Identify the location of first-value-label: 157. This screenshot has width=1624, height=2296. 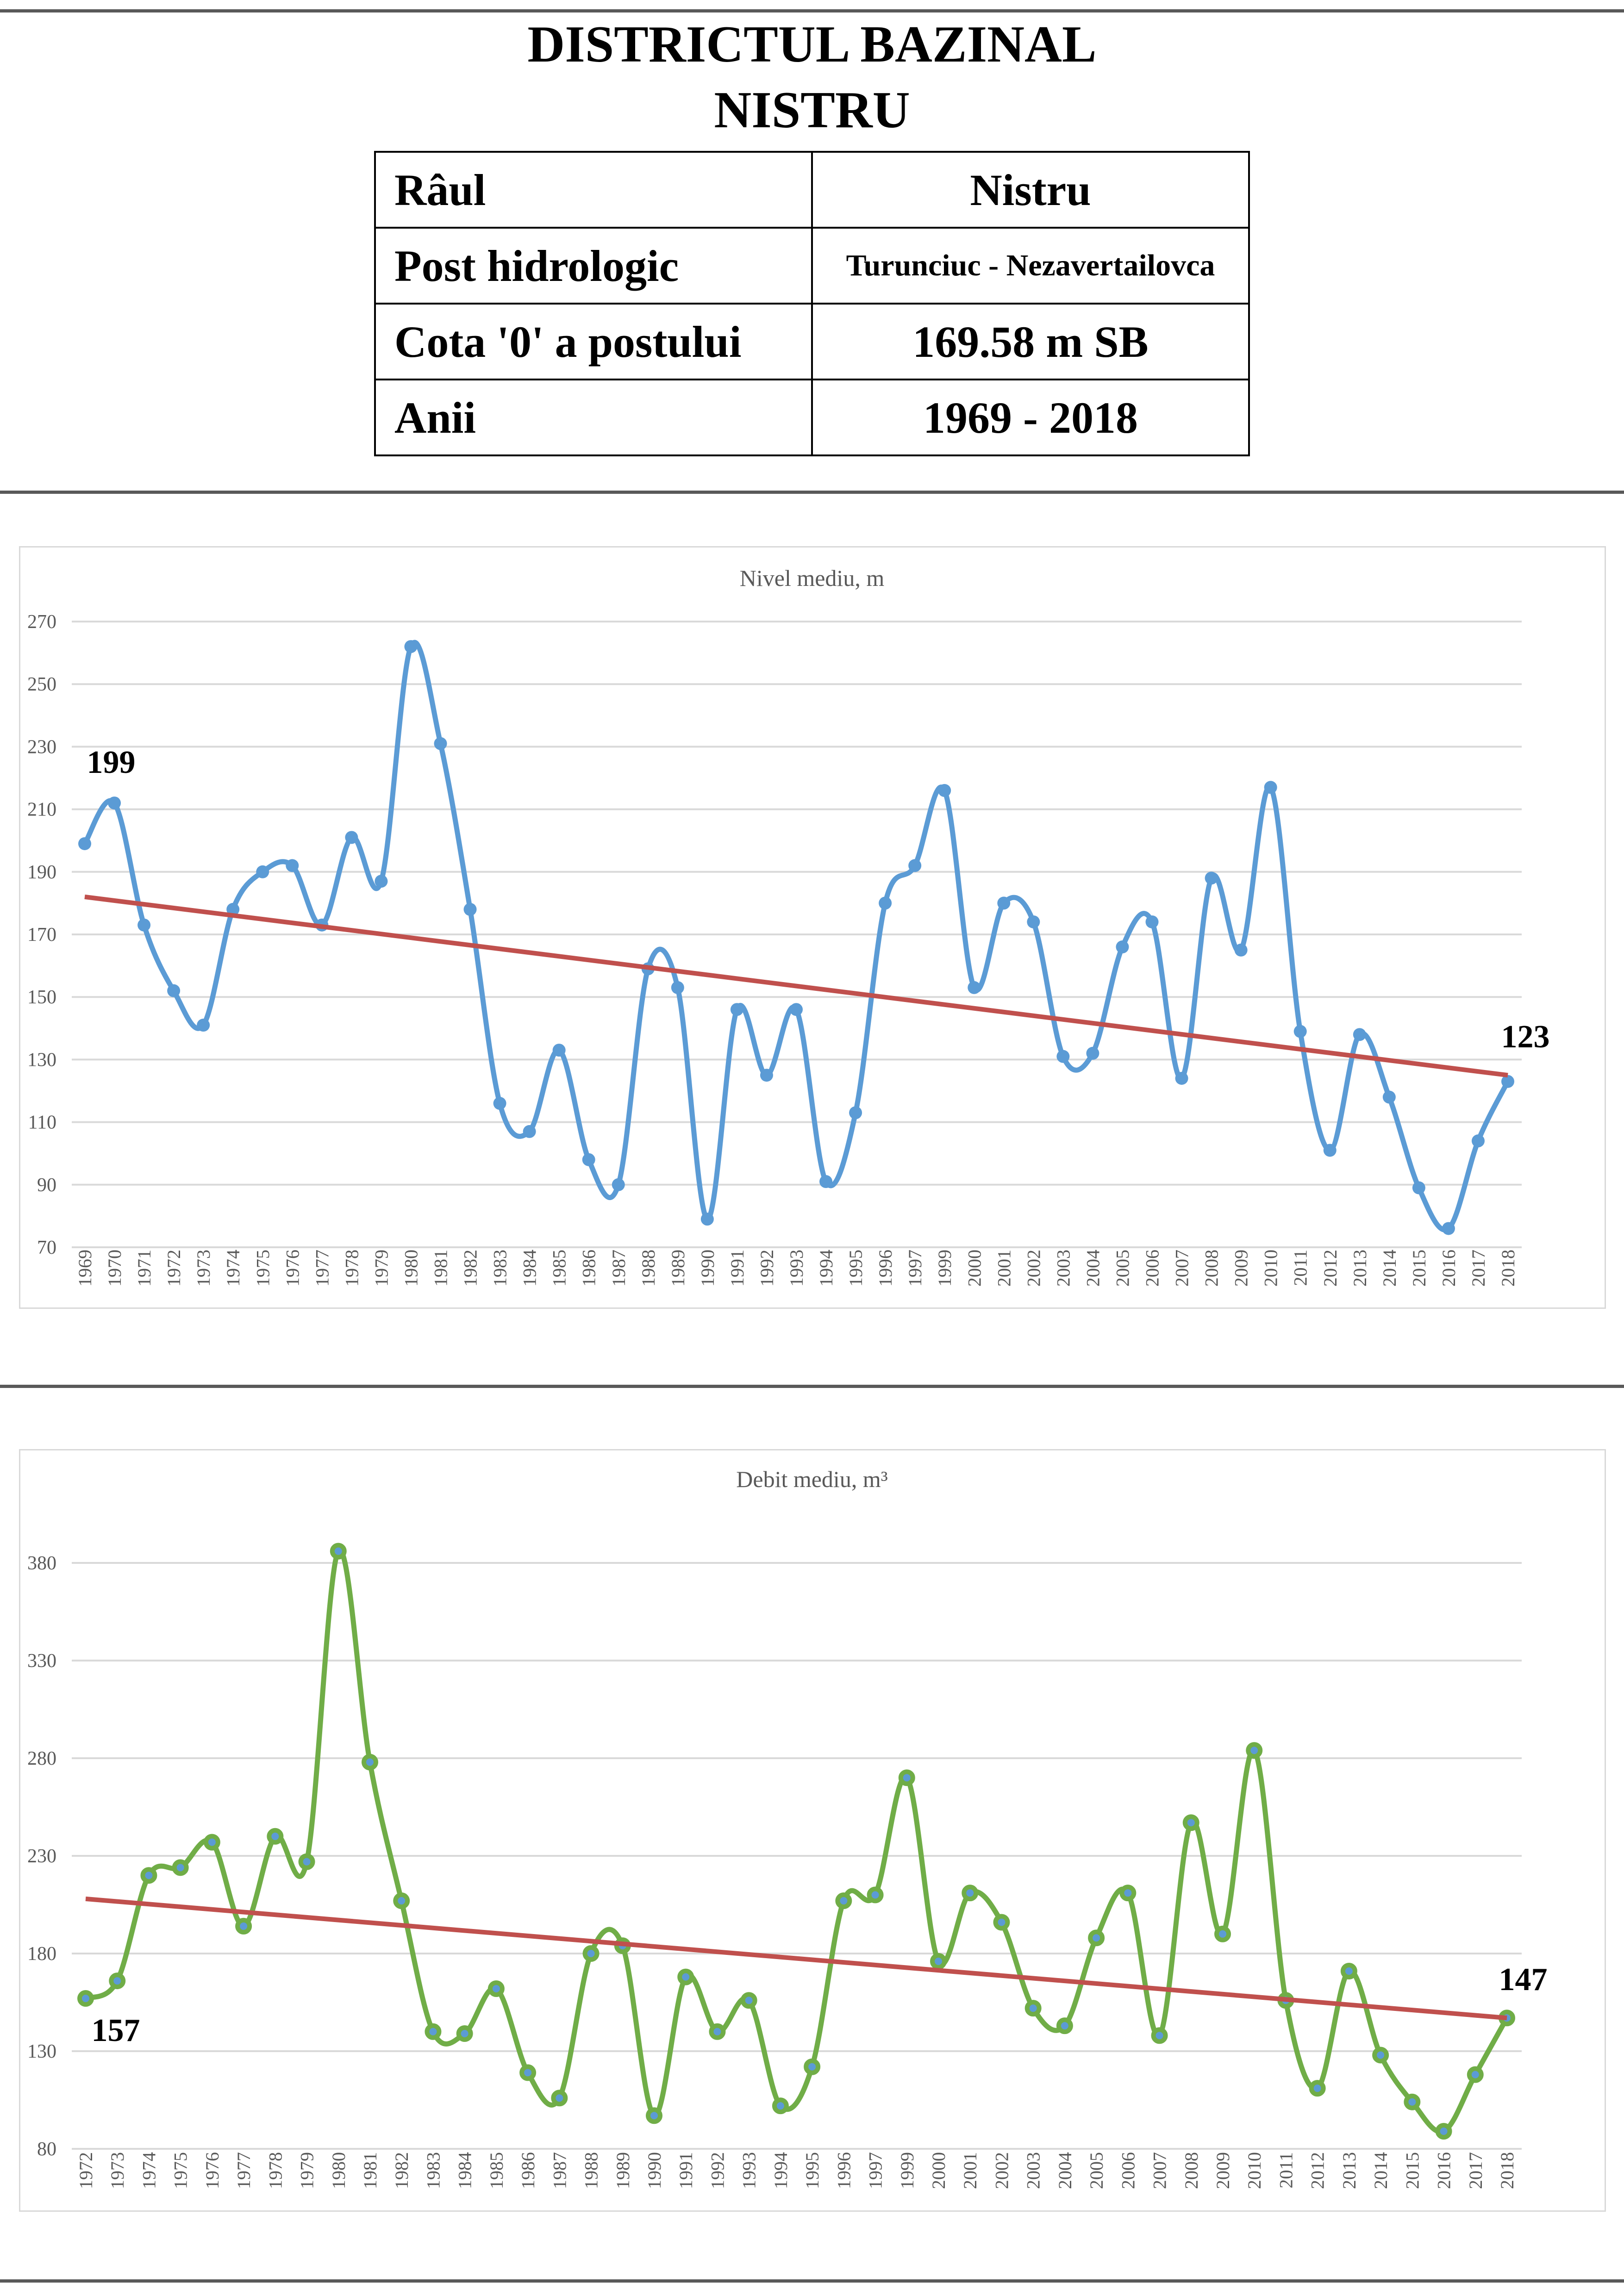
(116, 2030).